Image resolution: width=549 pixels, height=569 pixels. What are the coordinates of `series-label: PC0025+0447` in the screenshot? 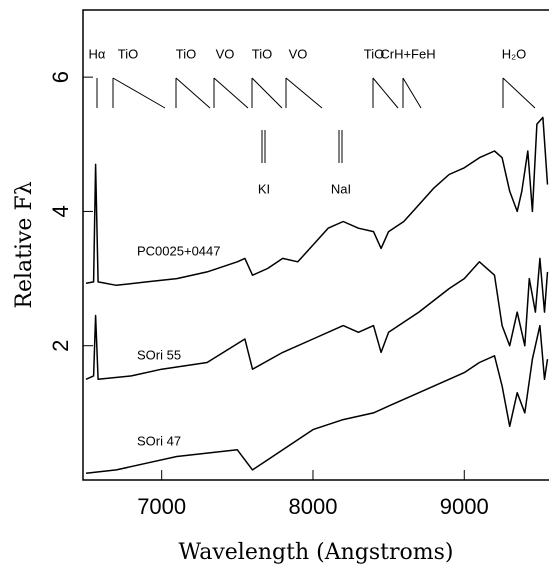 It's located at (179, 250).